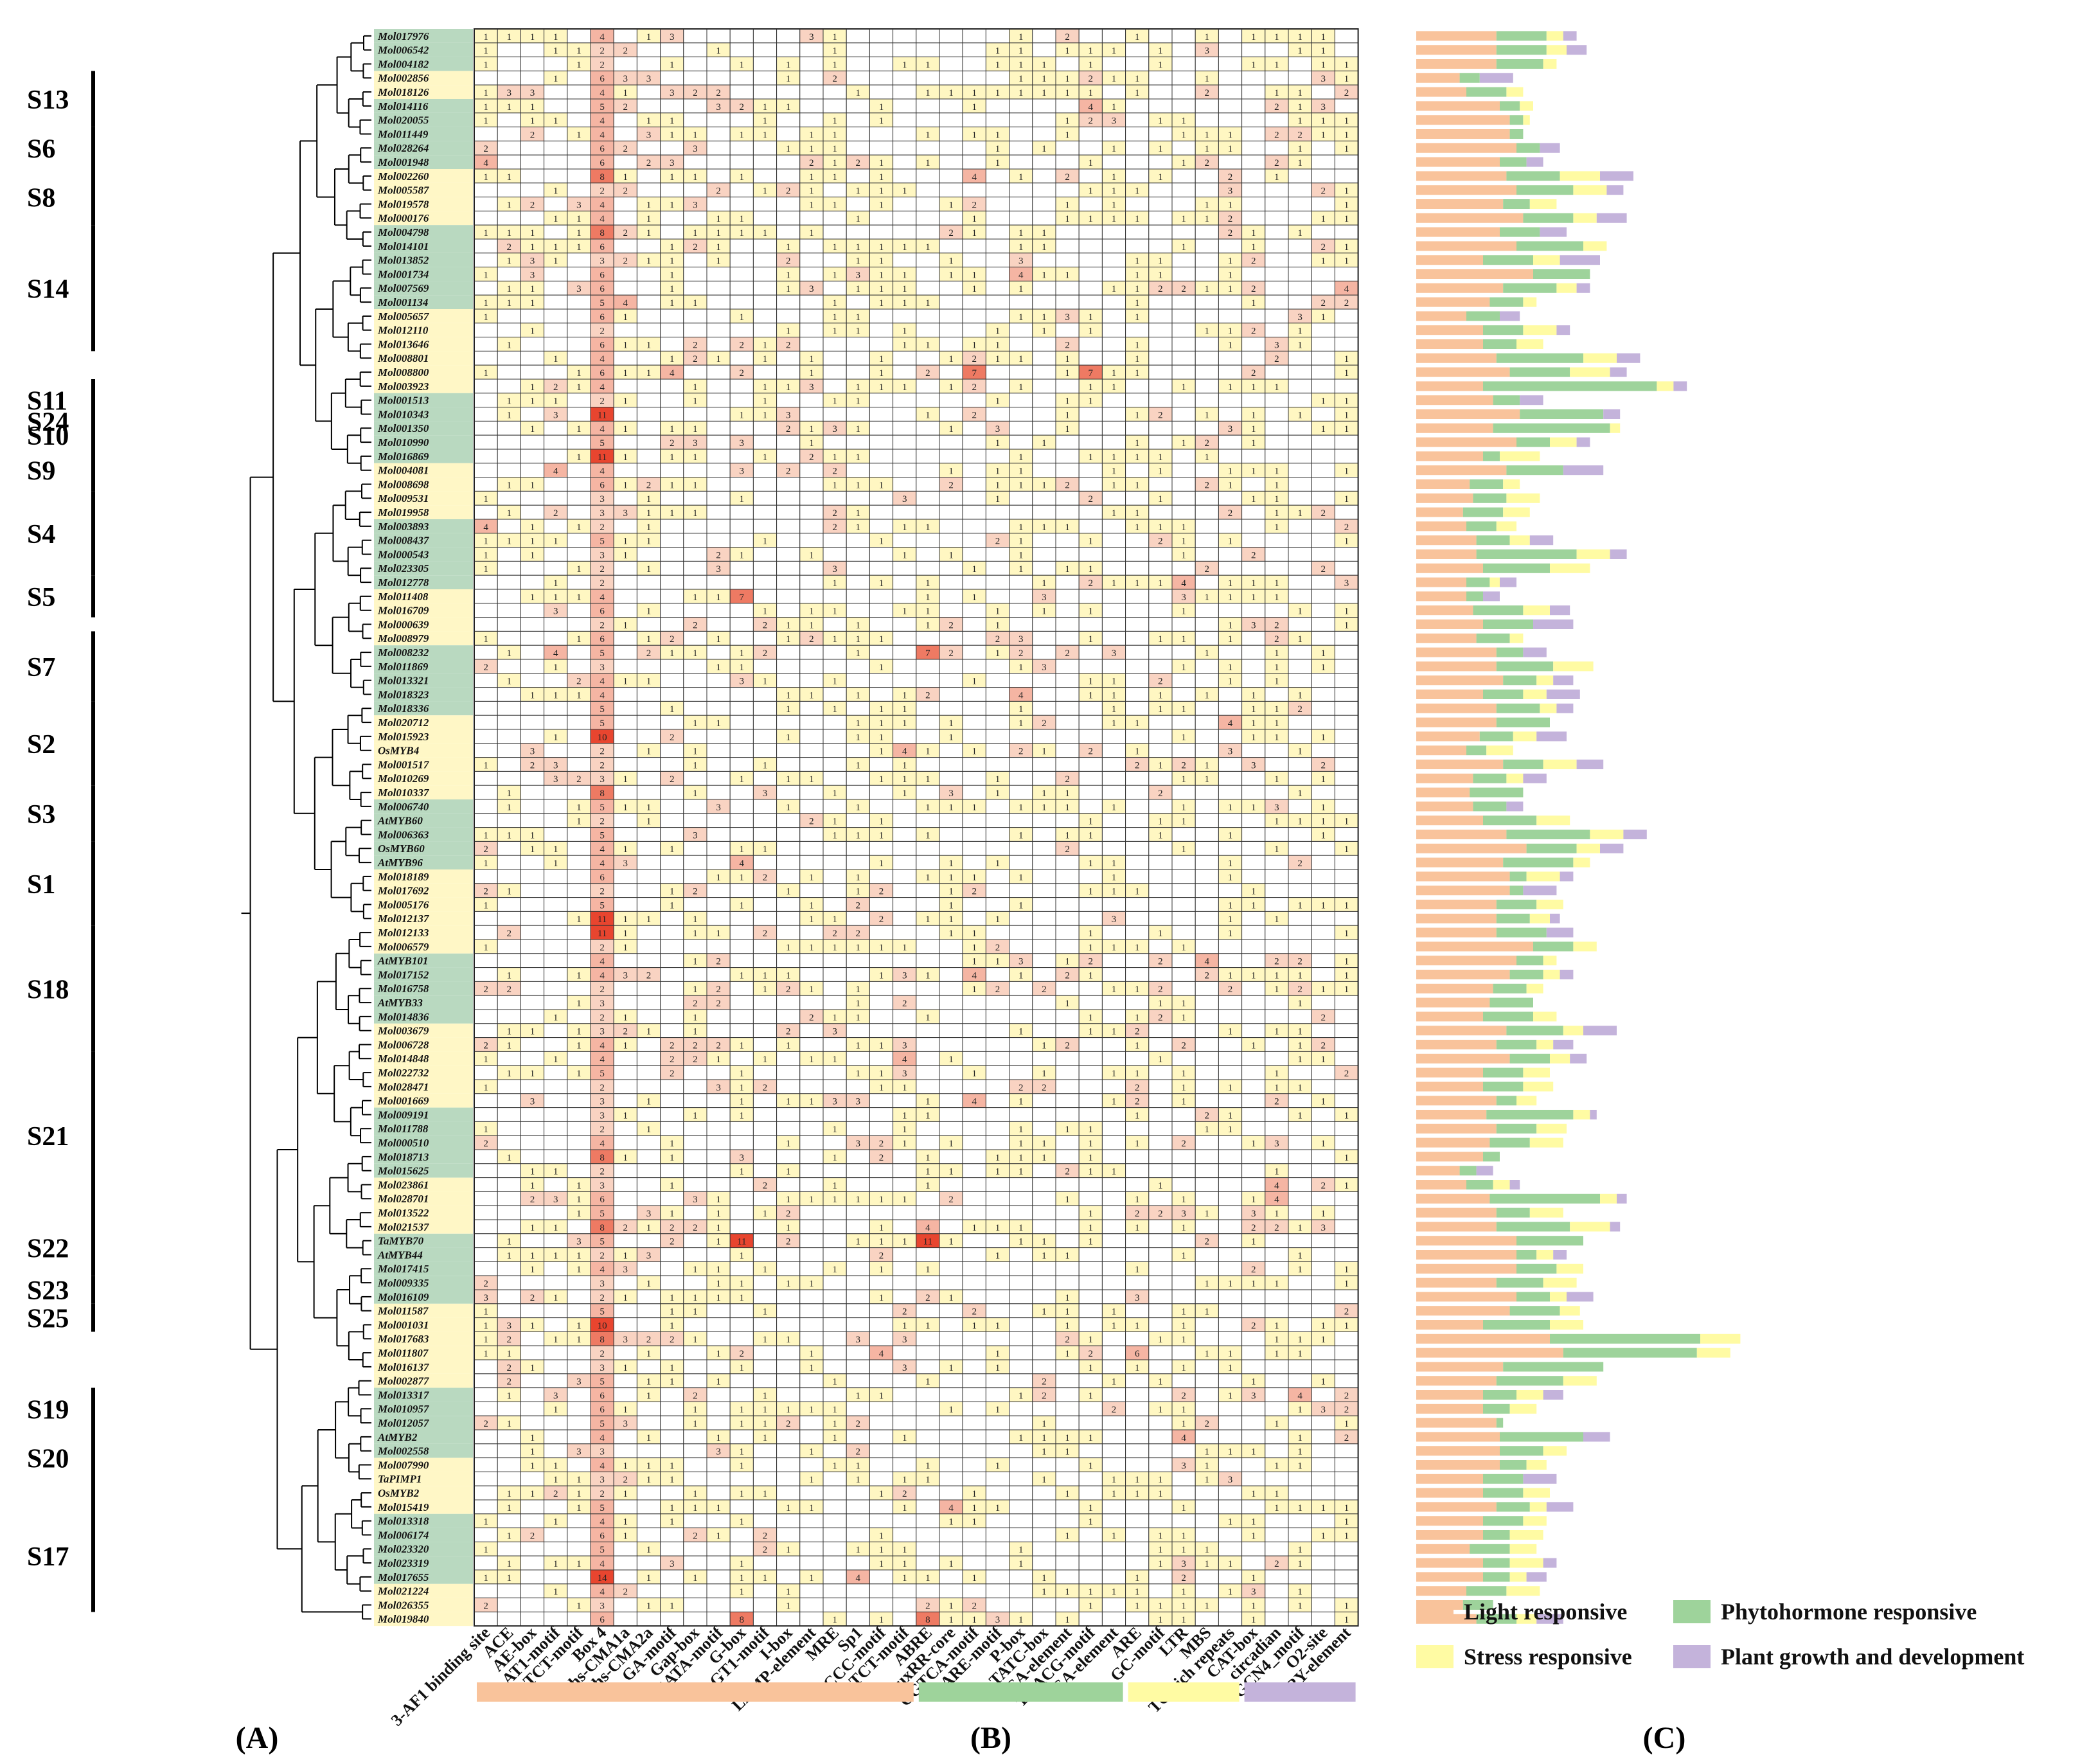 The height and width of the screenshot is (1764, 2089). I want to click on gene-label: Mol018126, so click(403, 92).